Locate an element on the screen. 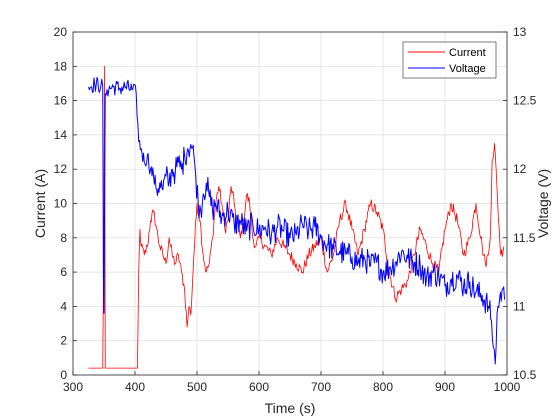  x-tick-label: 400 is located at coordinates (135, 387).